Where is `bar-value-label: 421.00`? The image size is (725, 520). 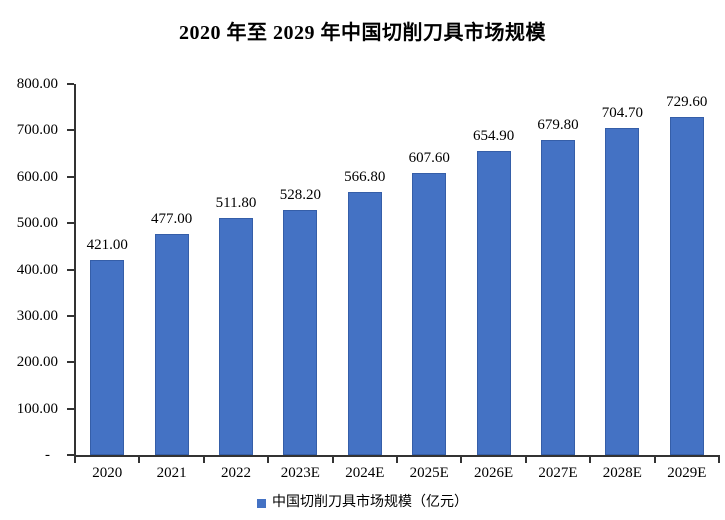
bar-value-label: 421.00 is located at coordinates (107, 244).